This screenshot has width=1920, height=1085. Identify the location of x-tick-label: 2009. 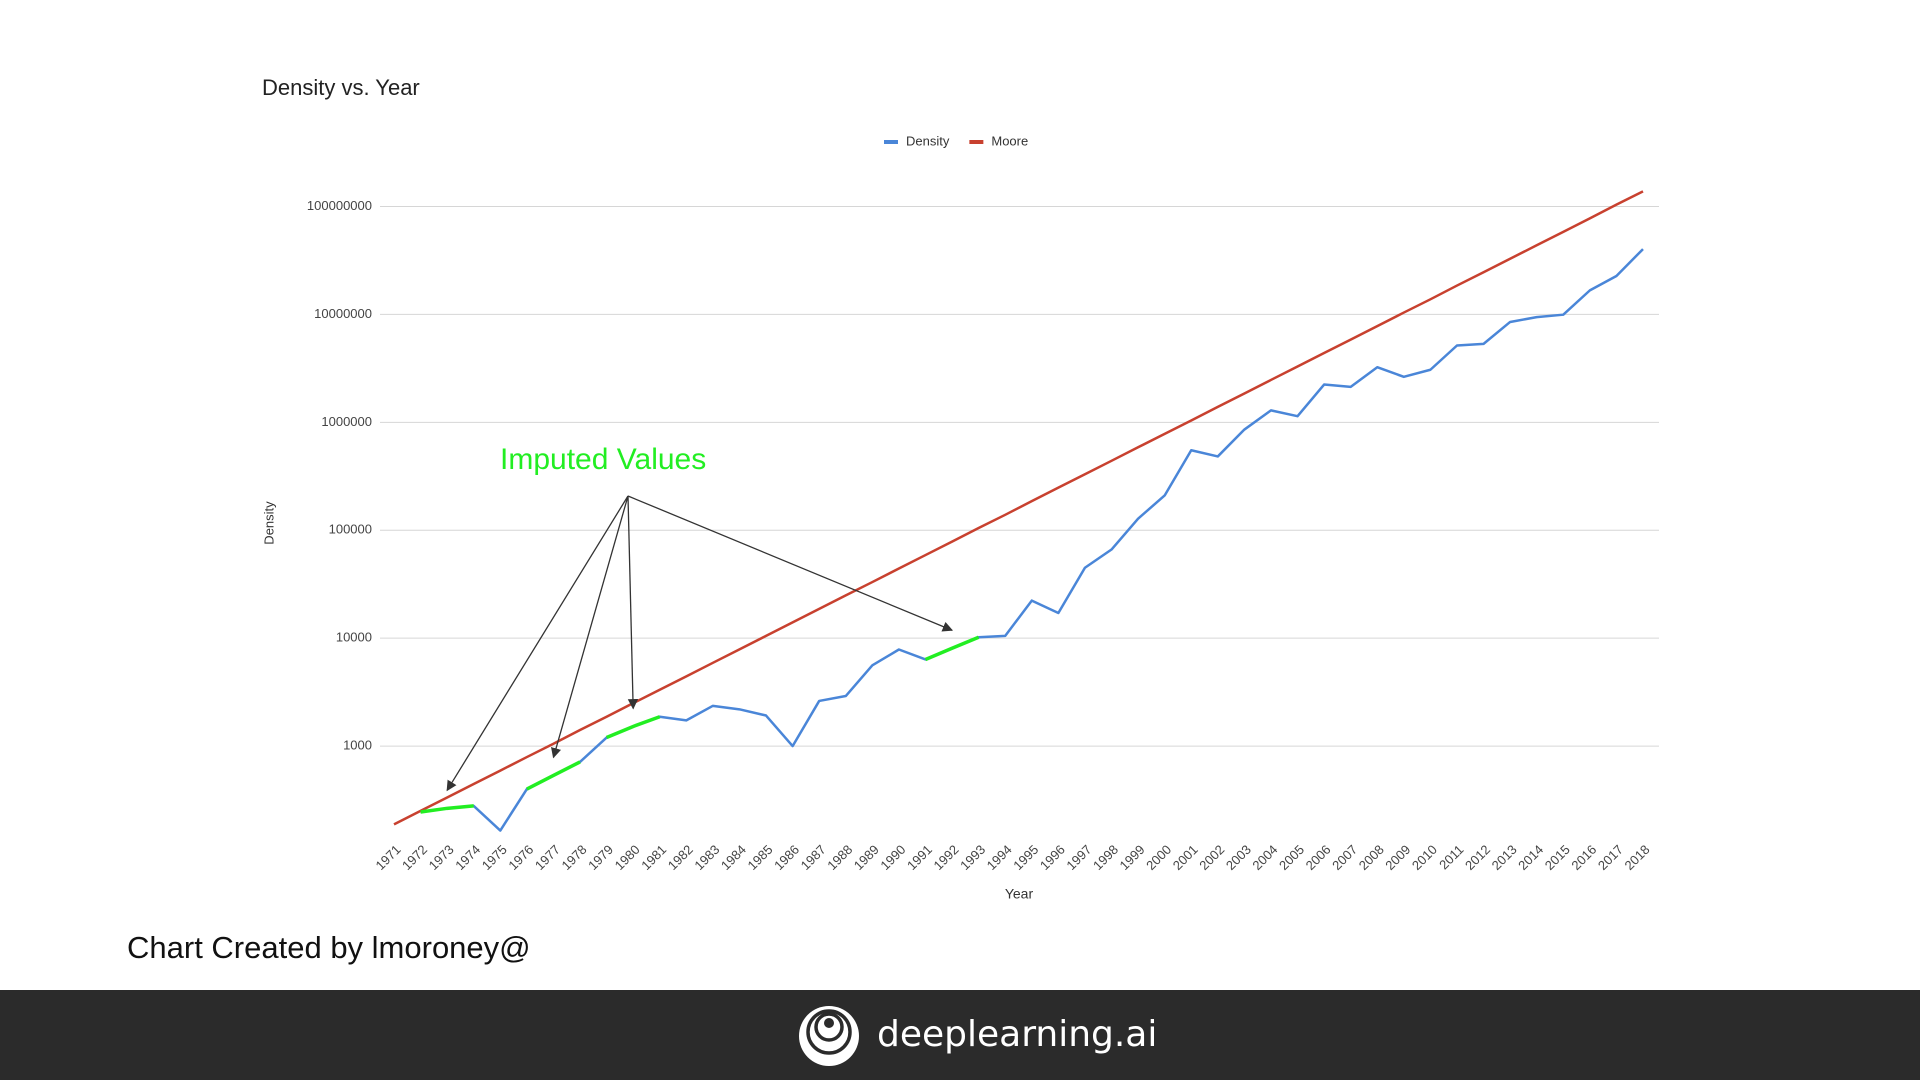
(1397, 857).